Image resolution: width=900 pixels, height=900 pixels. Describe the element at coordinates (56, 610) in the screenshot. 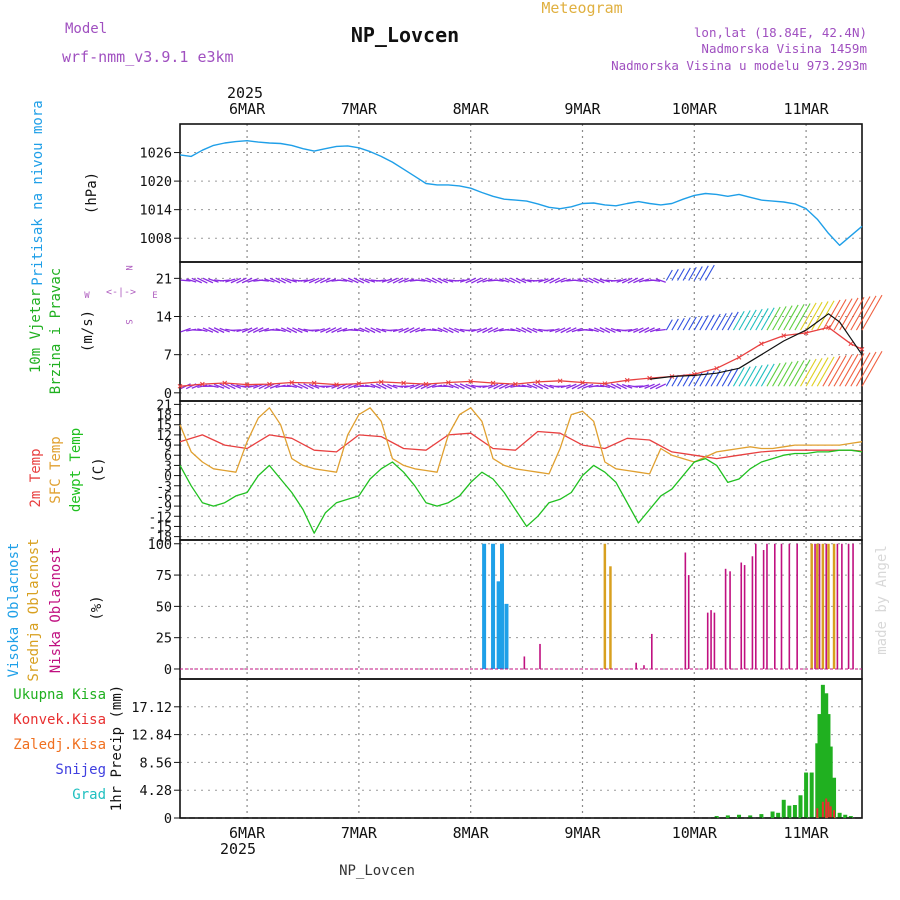

I see `cloud-label-low: Niska Oblacnost` at that location.